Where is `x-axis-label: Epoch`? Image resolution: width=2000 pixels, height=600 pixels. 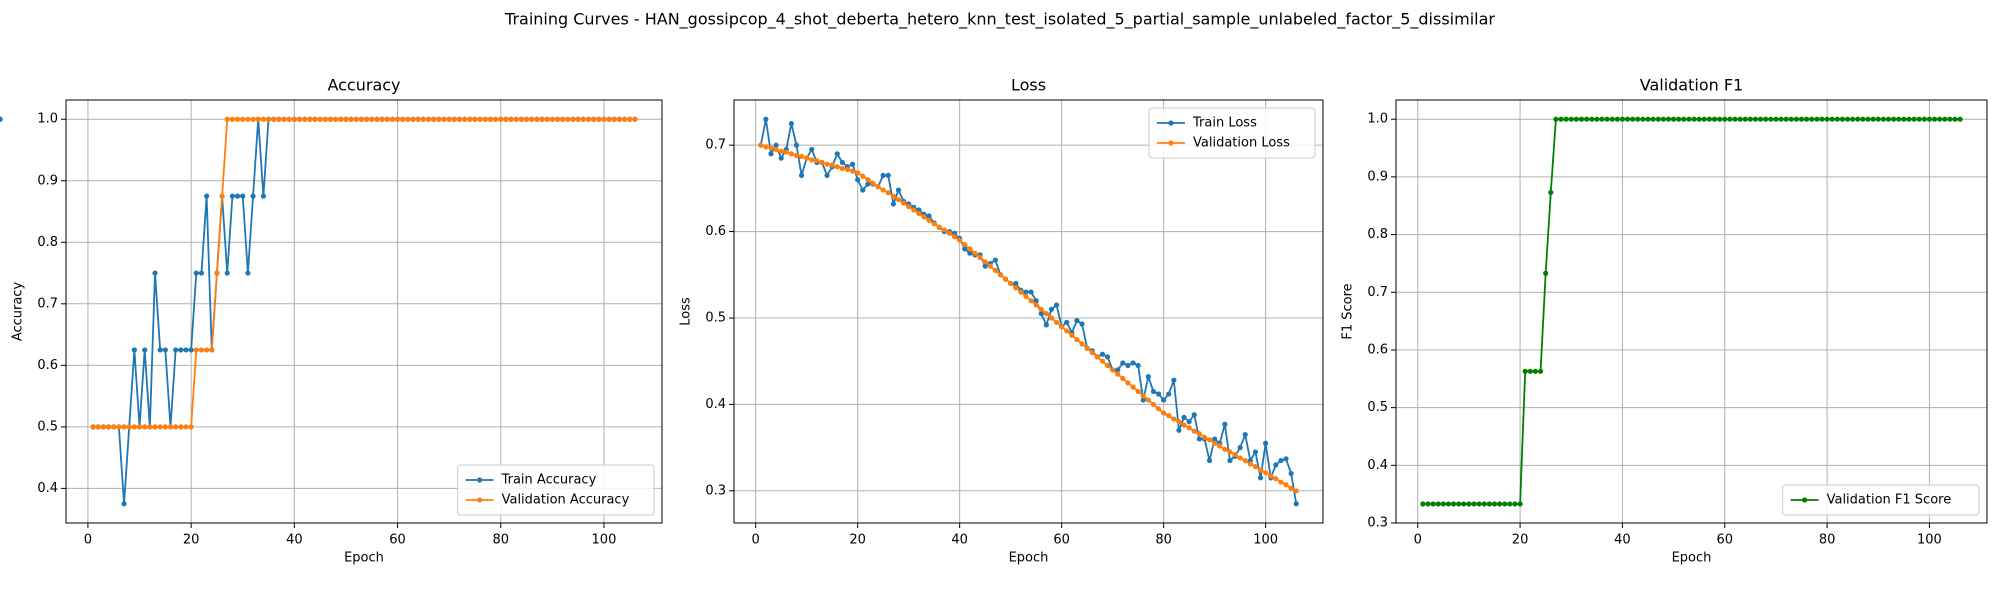
x-axis-label: Epoch is located at coordinates (364, 558).